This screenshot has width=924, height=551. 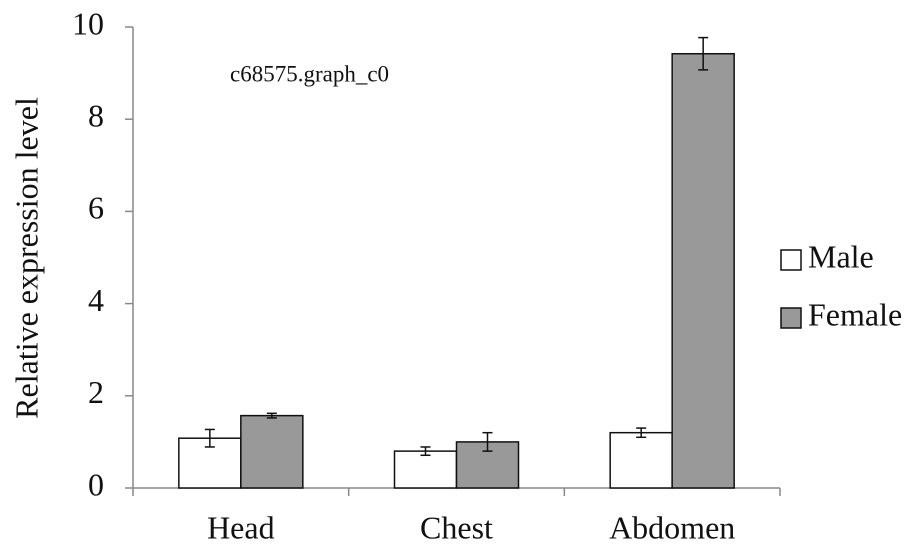 I want to click on legend-label: Male, so click(x=841, y=256).